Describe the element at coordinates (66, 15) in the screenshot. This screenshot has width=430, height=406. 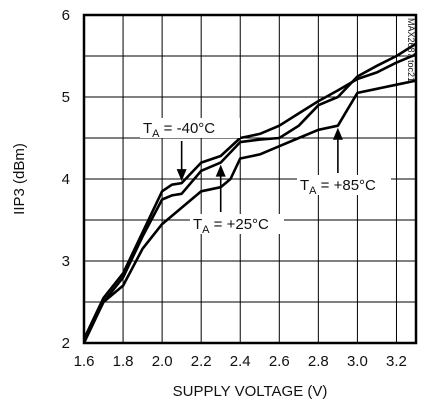
I see `y-tick-label-4: 6` at that location.